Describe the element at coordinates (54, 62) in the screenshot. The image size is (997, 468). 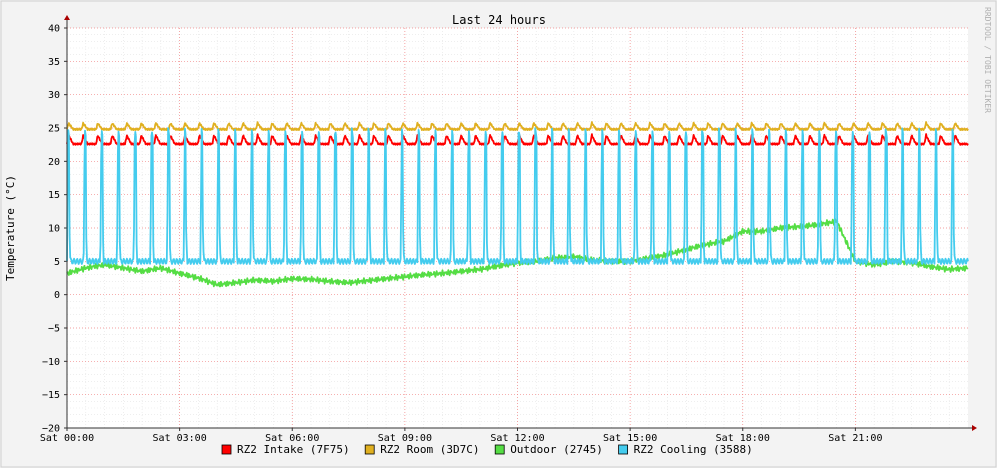
I see `y-tick-label: 35` at that location.